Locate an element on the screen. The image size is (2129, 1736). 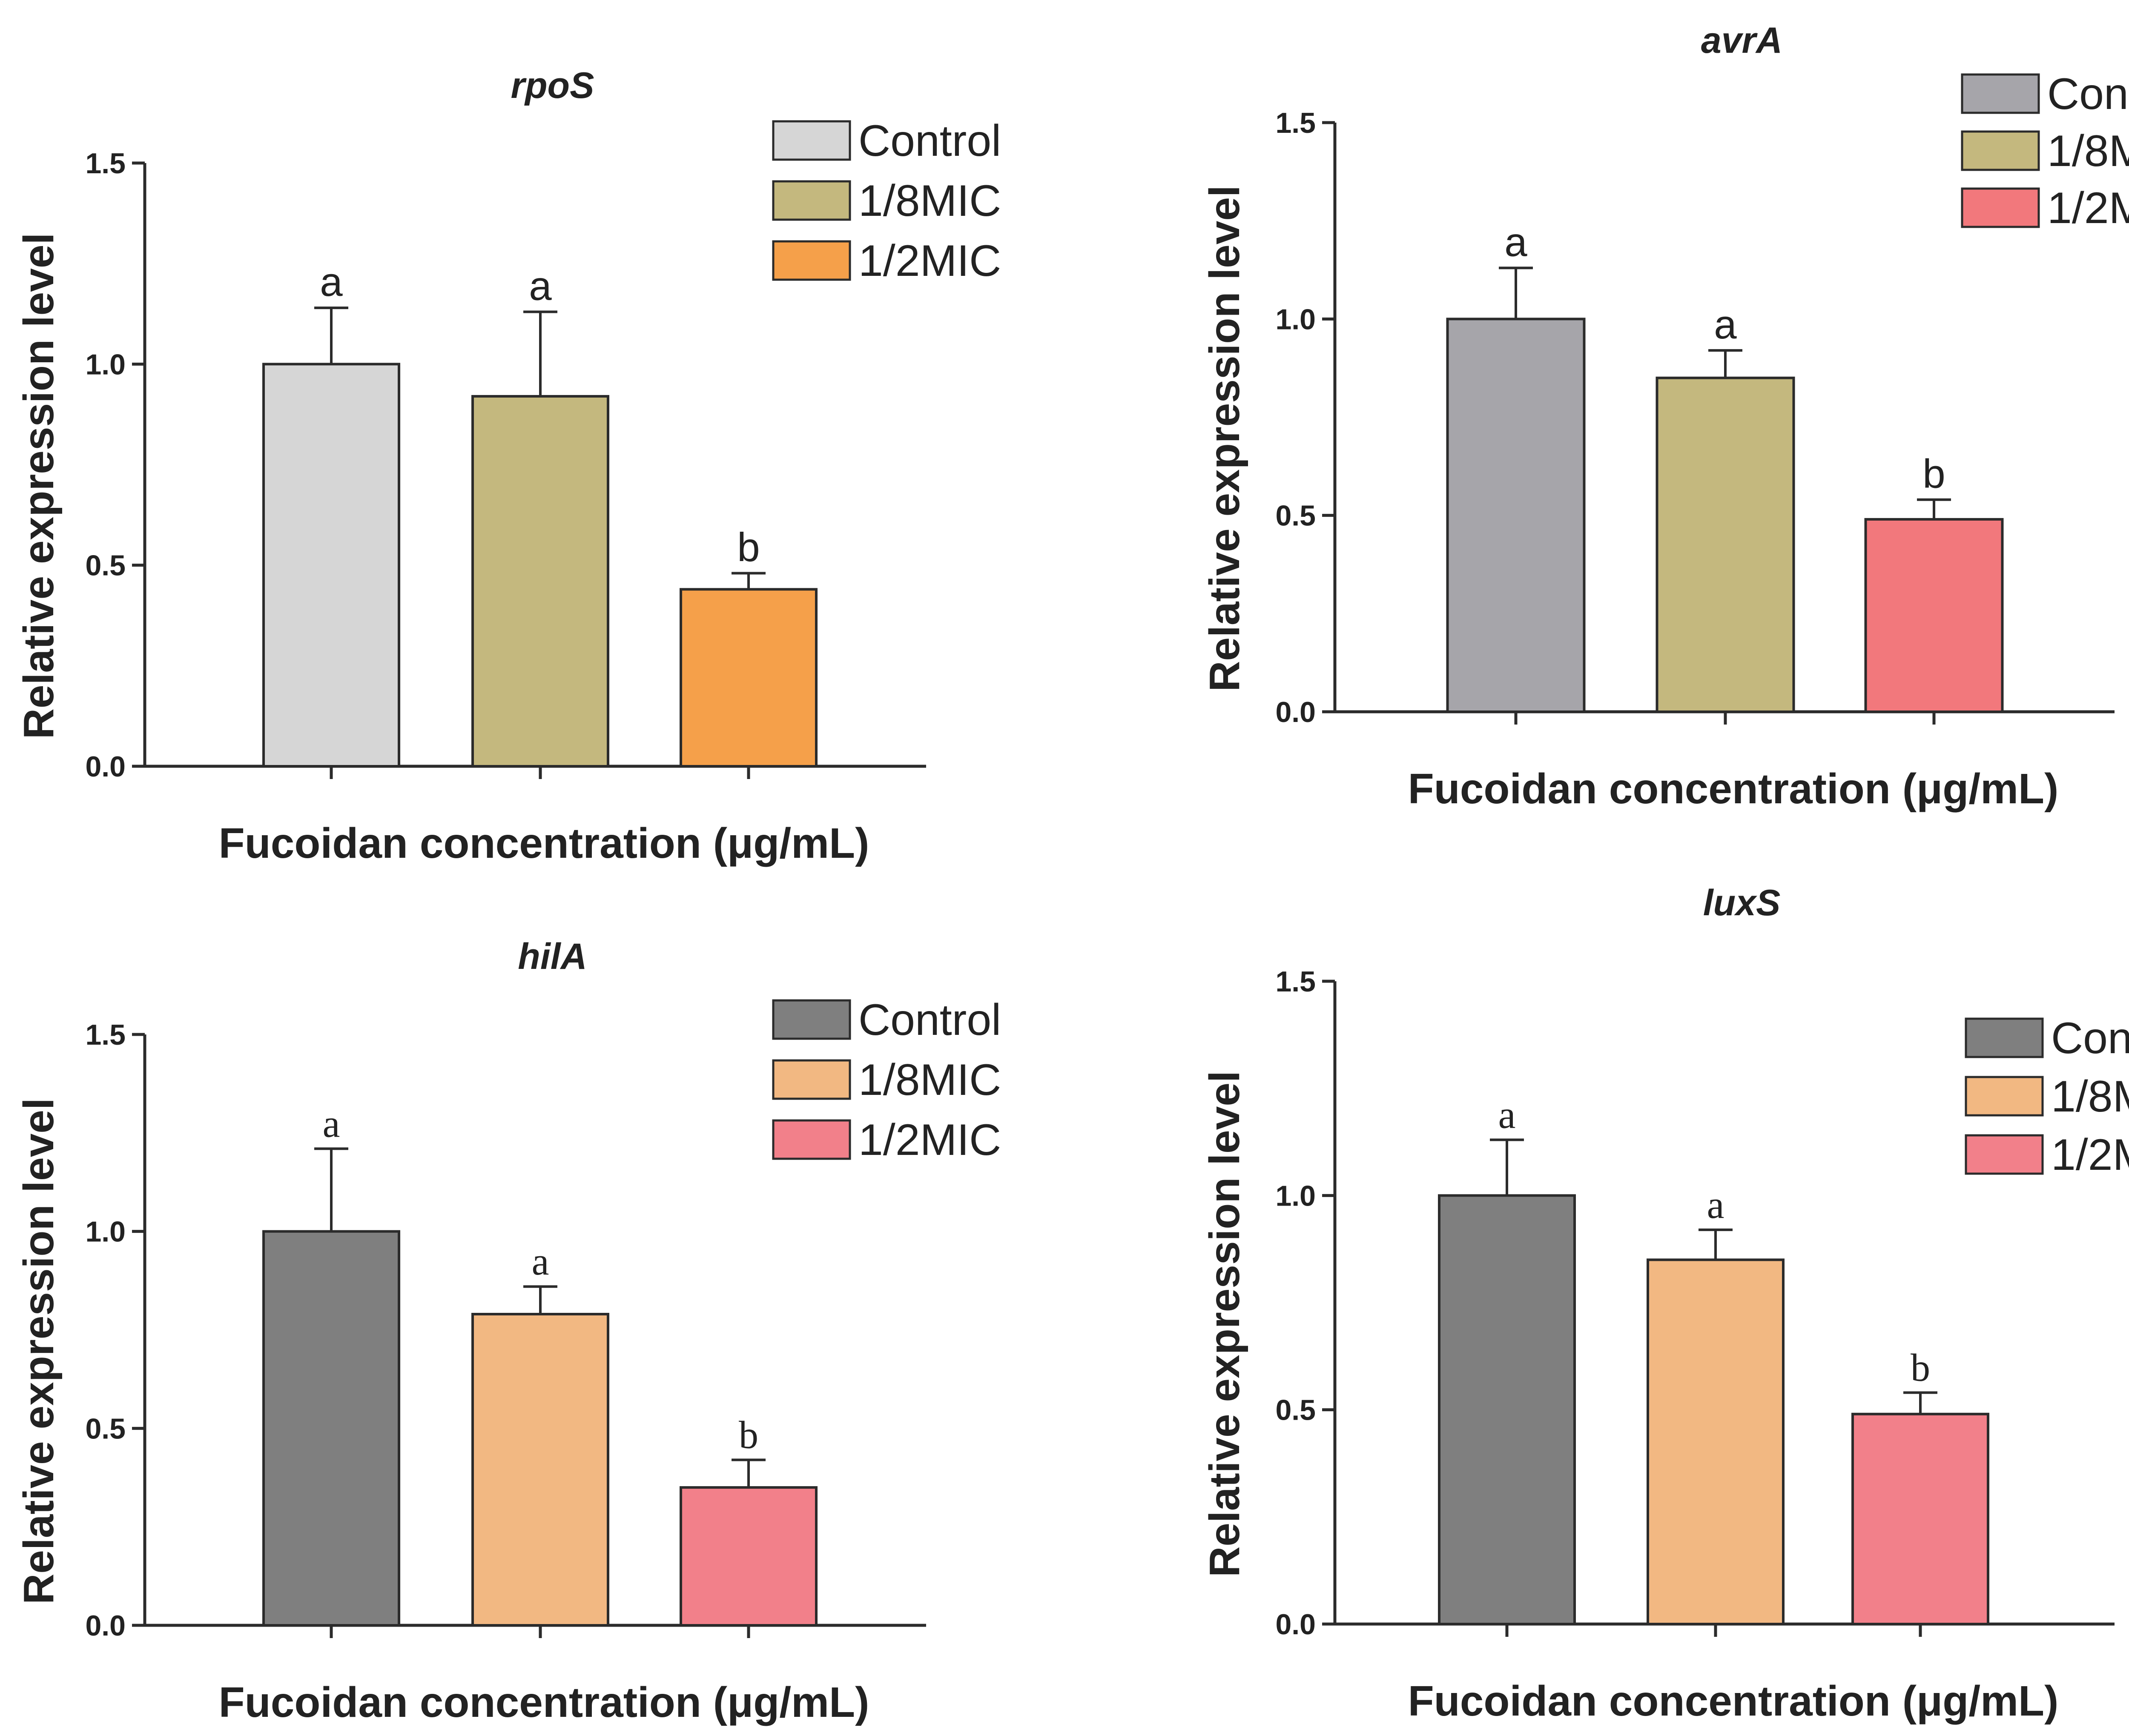
chart-title: hilA is located at coordinates (552, 956).